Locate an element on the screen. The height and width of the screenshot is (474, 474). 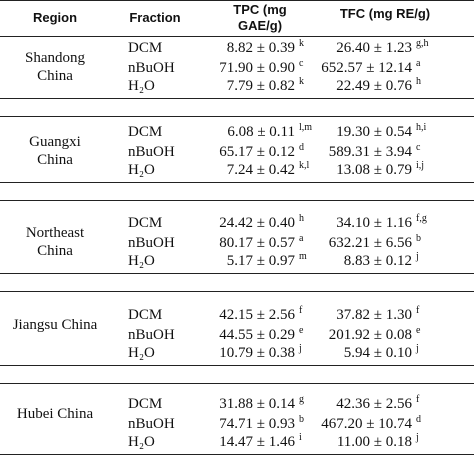
tpc-value: 24.42 ± 0.40 is located at coordinates (257, 223).